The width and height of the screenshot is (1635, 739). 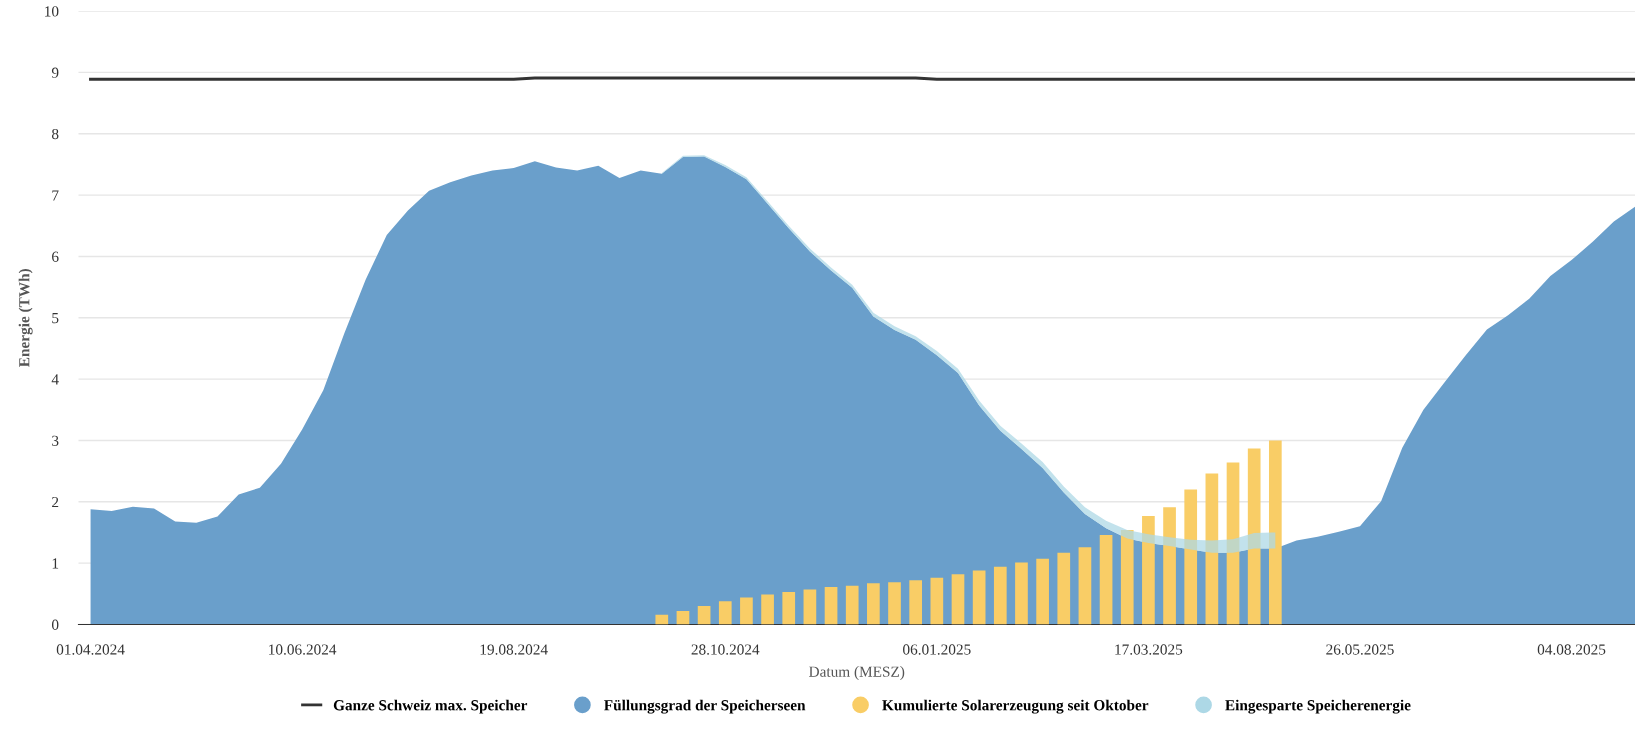 I want to click on y-tick-label: 4, so click(x=55, y=379).